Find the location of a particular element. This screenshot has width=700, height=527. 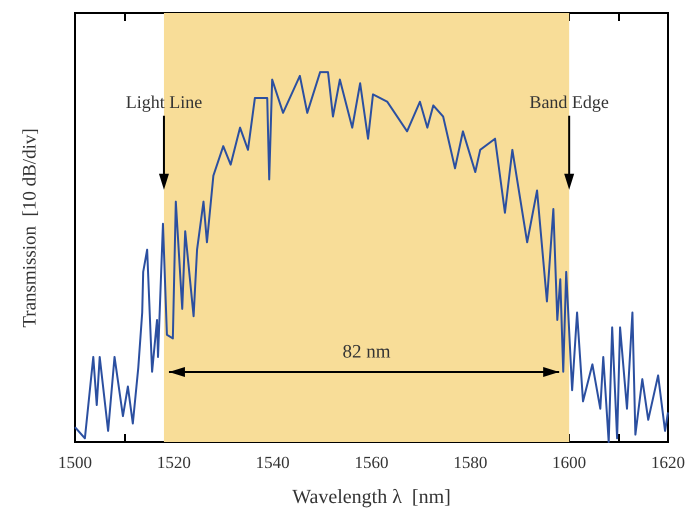

band-label: 82 nm is located at coordinates (366, 352).